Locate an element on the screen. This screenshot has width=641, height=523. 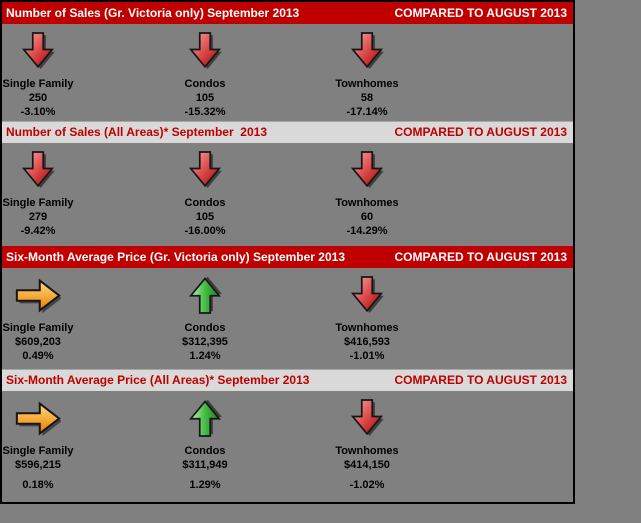
stat-cell-condos: Condos 105 -15.32% is located at coordinates (205, 71).